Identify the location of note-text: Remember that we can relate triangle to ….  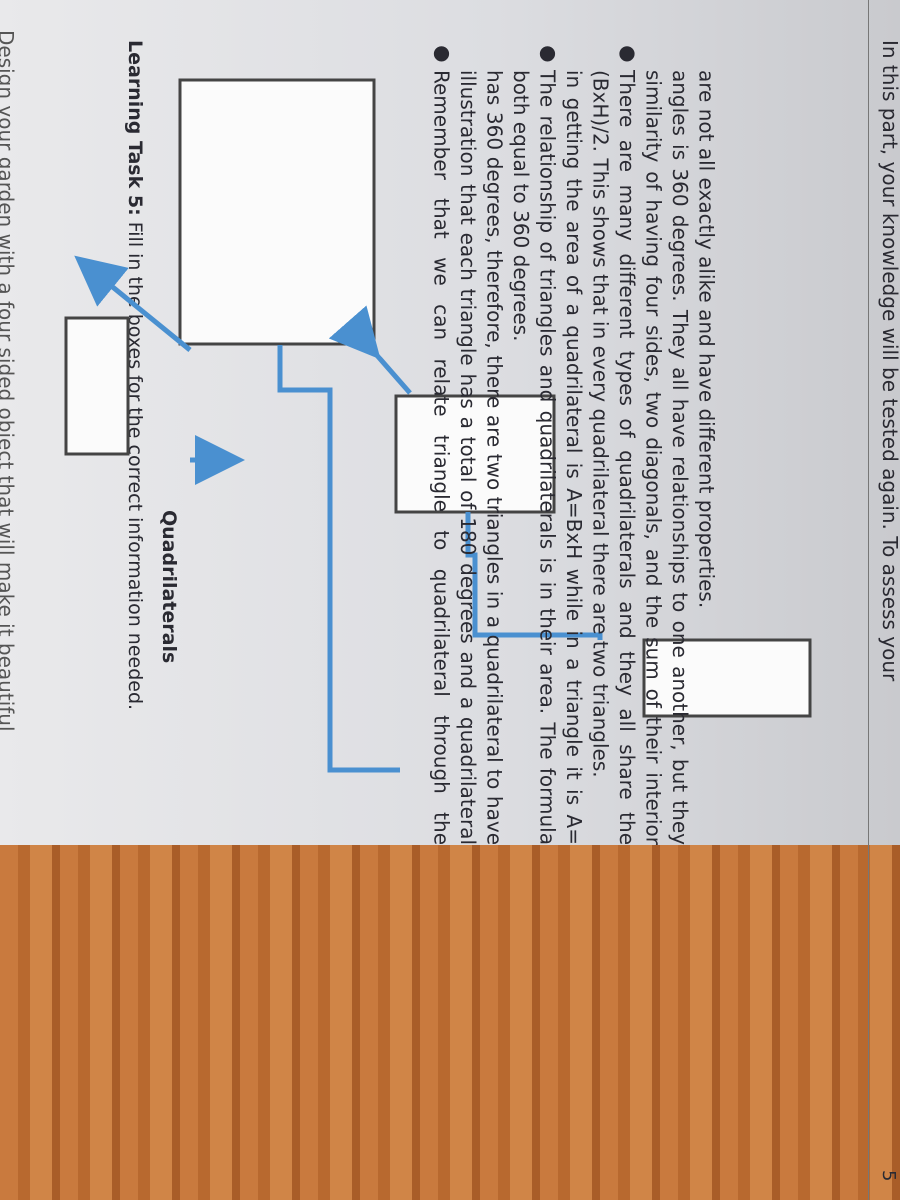
(481, 457).